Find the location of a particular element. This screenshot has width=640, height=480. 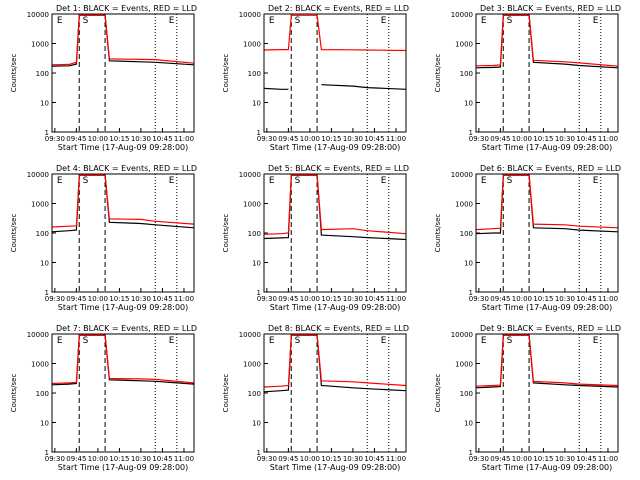

x-tick-label: 09:30 is located at coordinates (479, 459).